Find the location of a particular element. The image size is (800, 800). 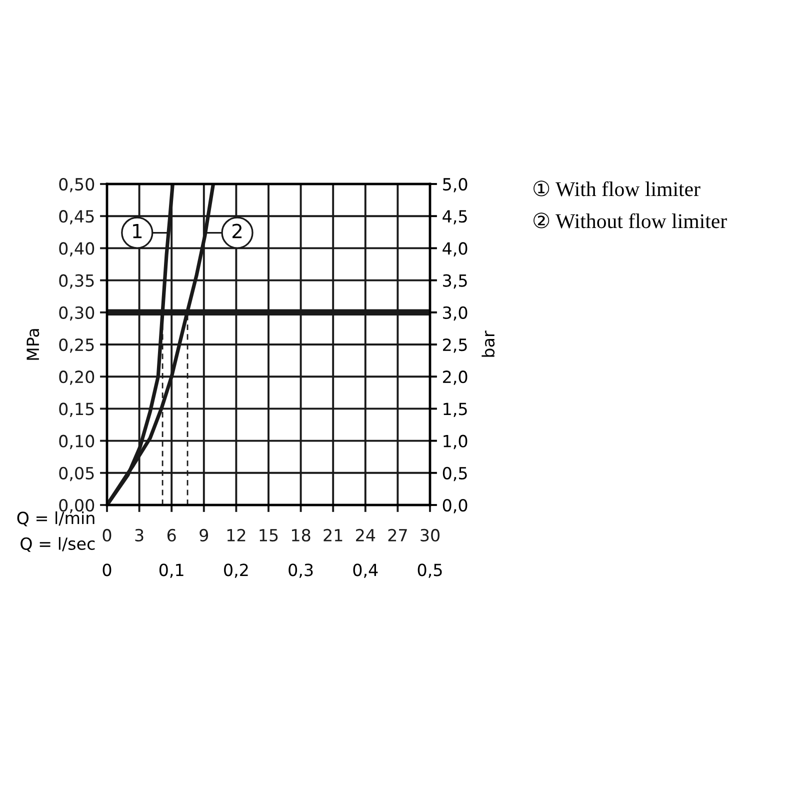

x-tick-label: 27 is located at coordinates (397, 535).